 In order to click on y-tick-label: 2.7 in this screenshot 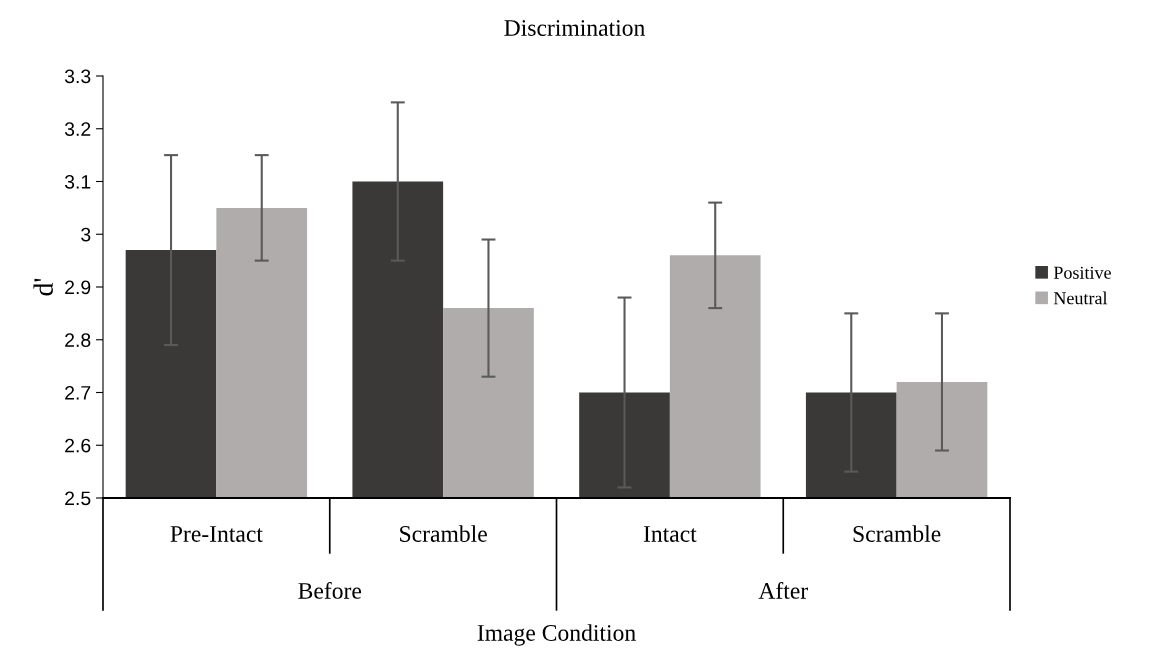, I will do `click(78, 392)`.